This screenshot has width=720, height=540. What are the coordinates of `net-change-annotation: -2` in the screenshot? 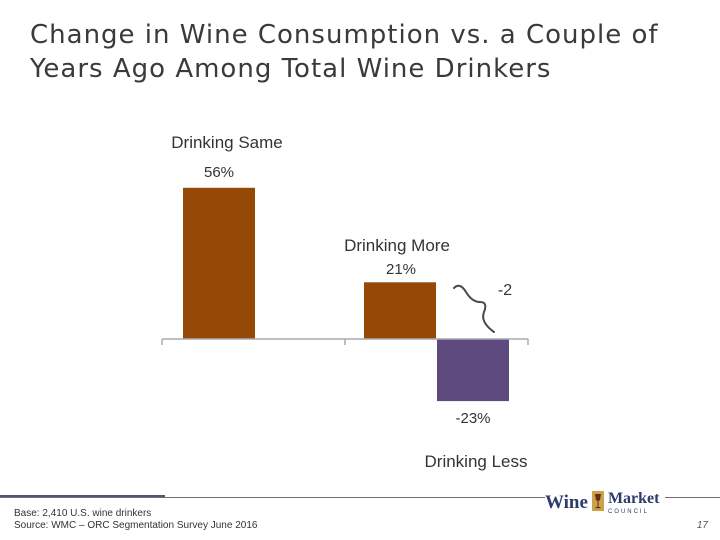 It's located at (505, 290).